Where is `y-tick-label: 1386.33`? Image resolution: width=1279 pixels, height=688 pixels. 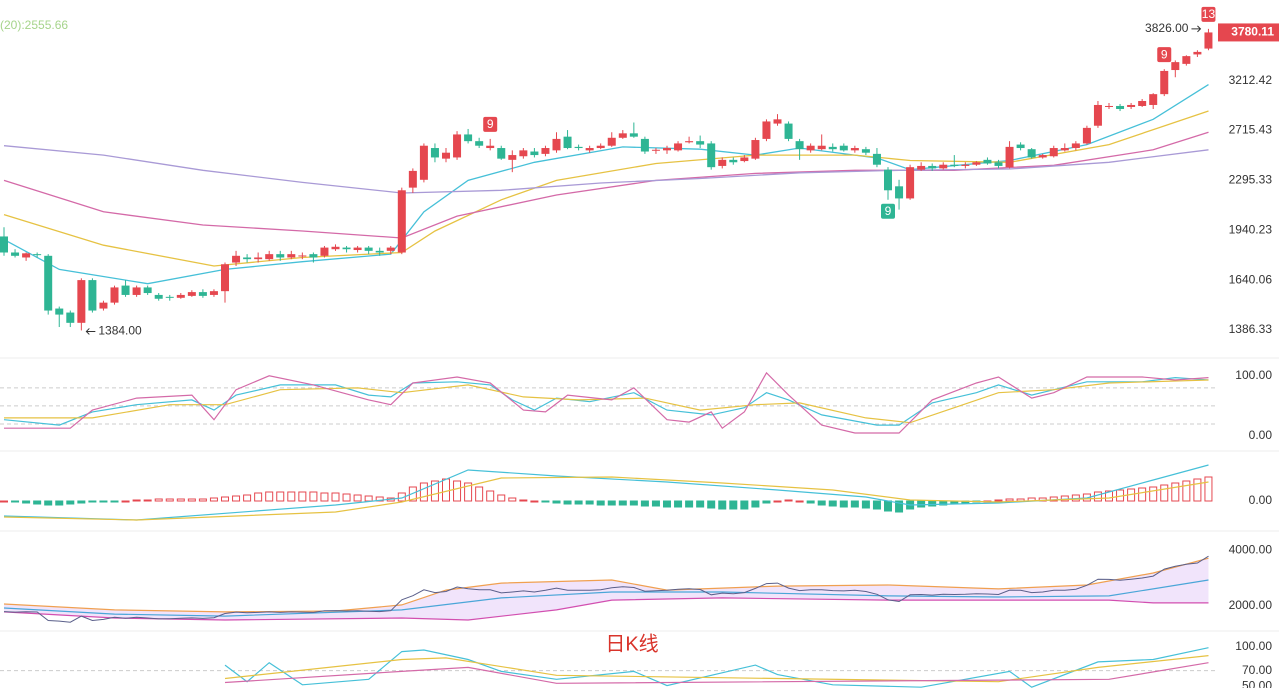
y-tick-label: 1386.33 is located at coordinates (1251, 329).